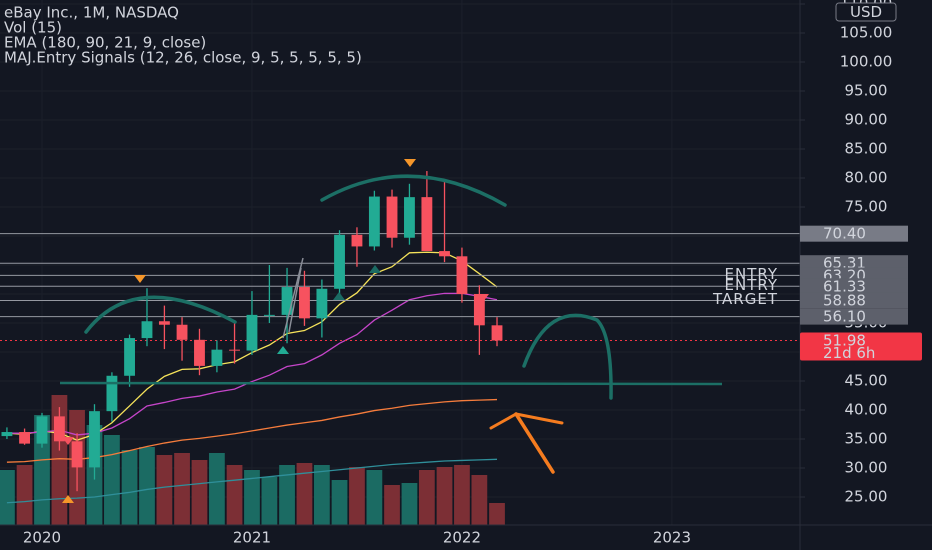 This screenshot has height=550, width=932. Describe the element at coordinates (866, 409) in the screenshot. I see `y-tick-label: 40.00` at that location.